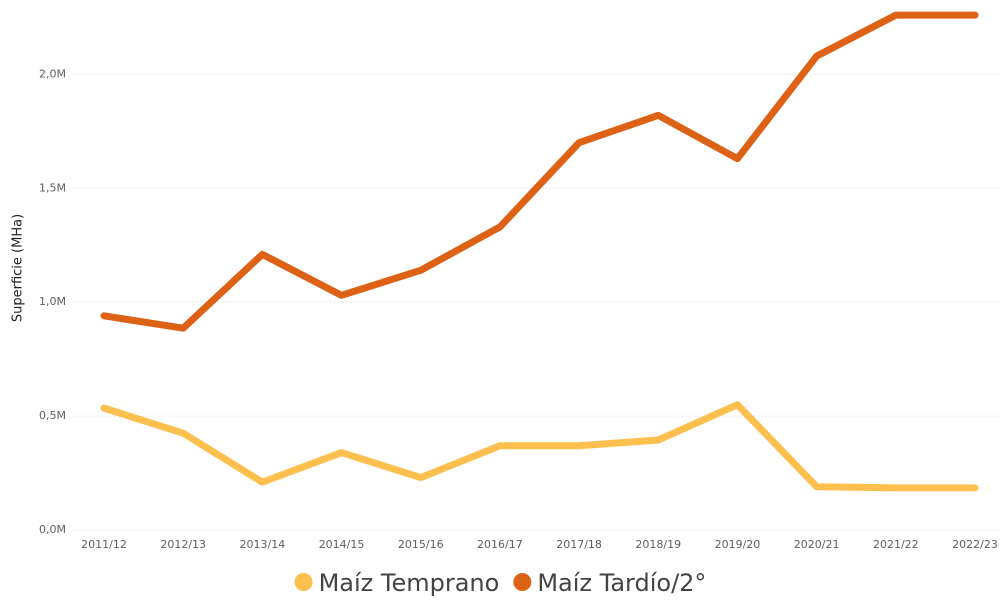 The image size is (1003, 600). Describe the element at coordinates (817, 544) in the screenshot. I see `x-tick-label: 2020/21` at that location.